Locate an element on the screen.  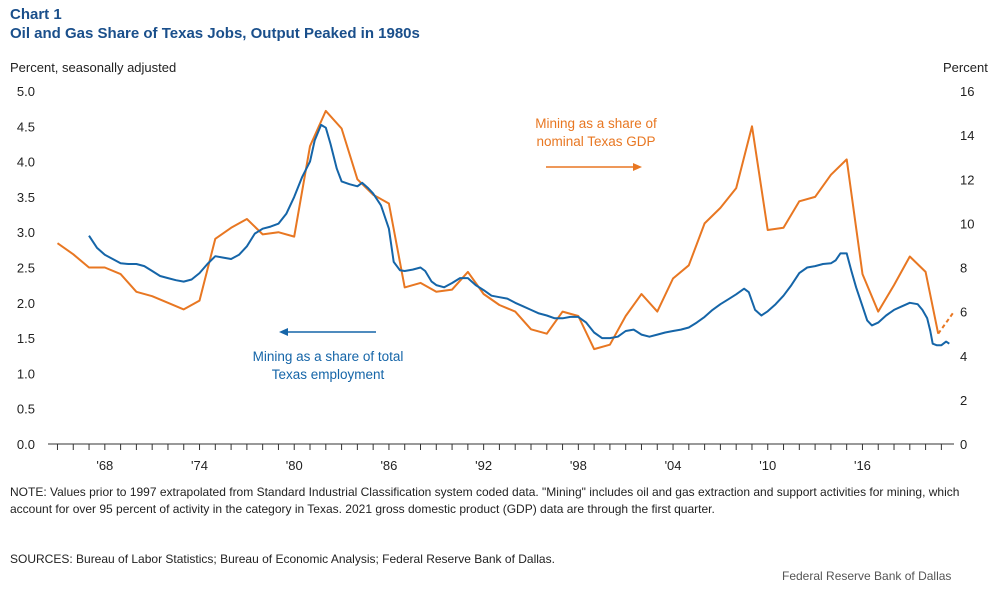
x-tick-label: '74 is located at coordinates (199, 465).